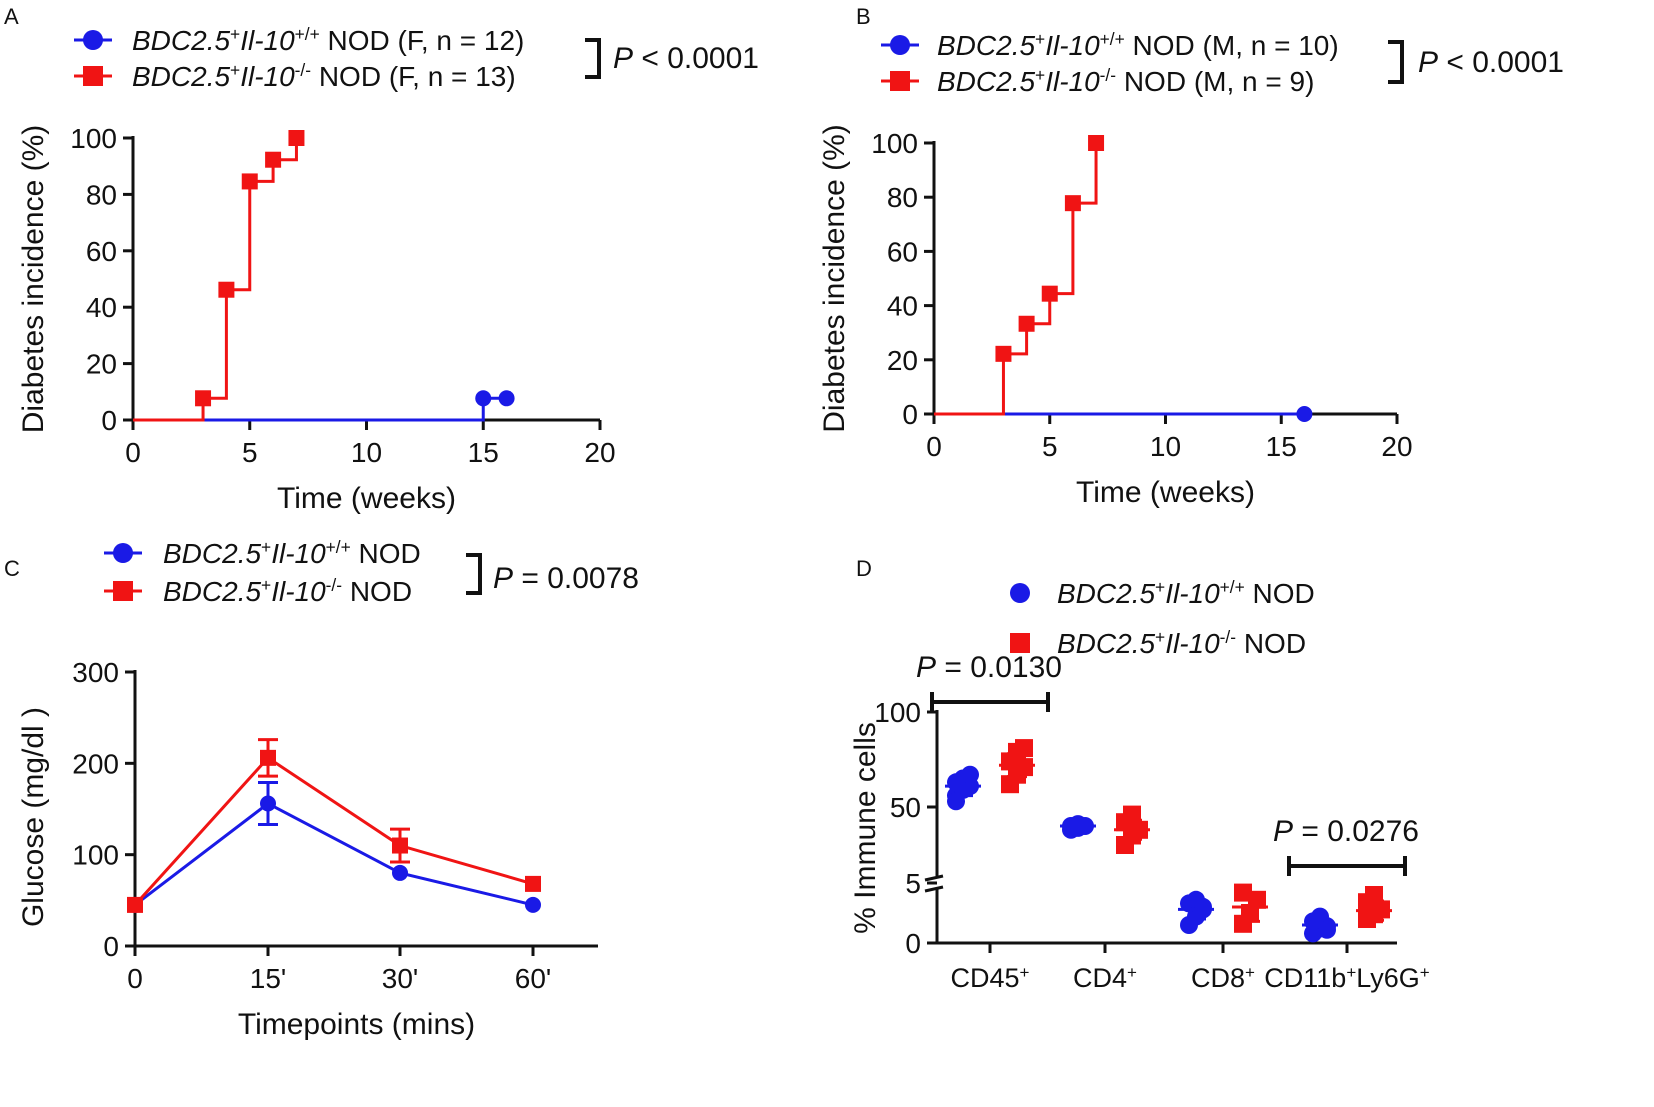 This screenshot has width=1654, height=1107. I want to click on panel-d-comparison-p-value: P = 0.0276, so click(1346, 831).